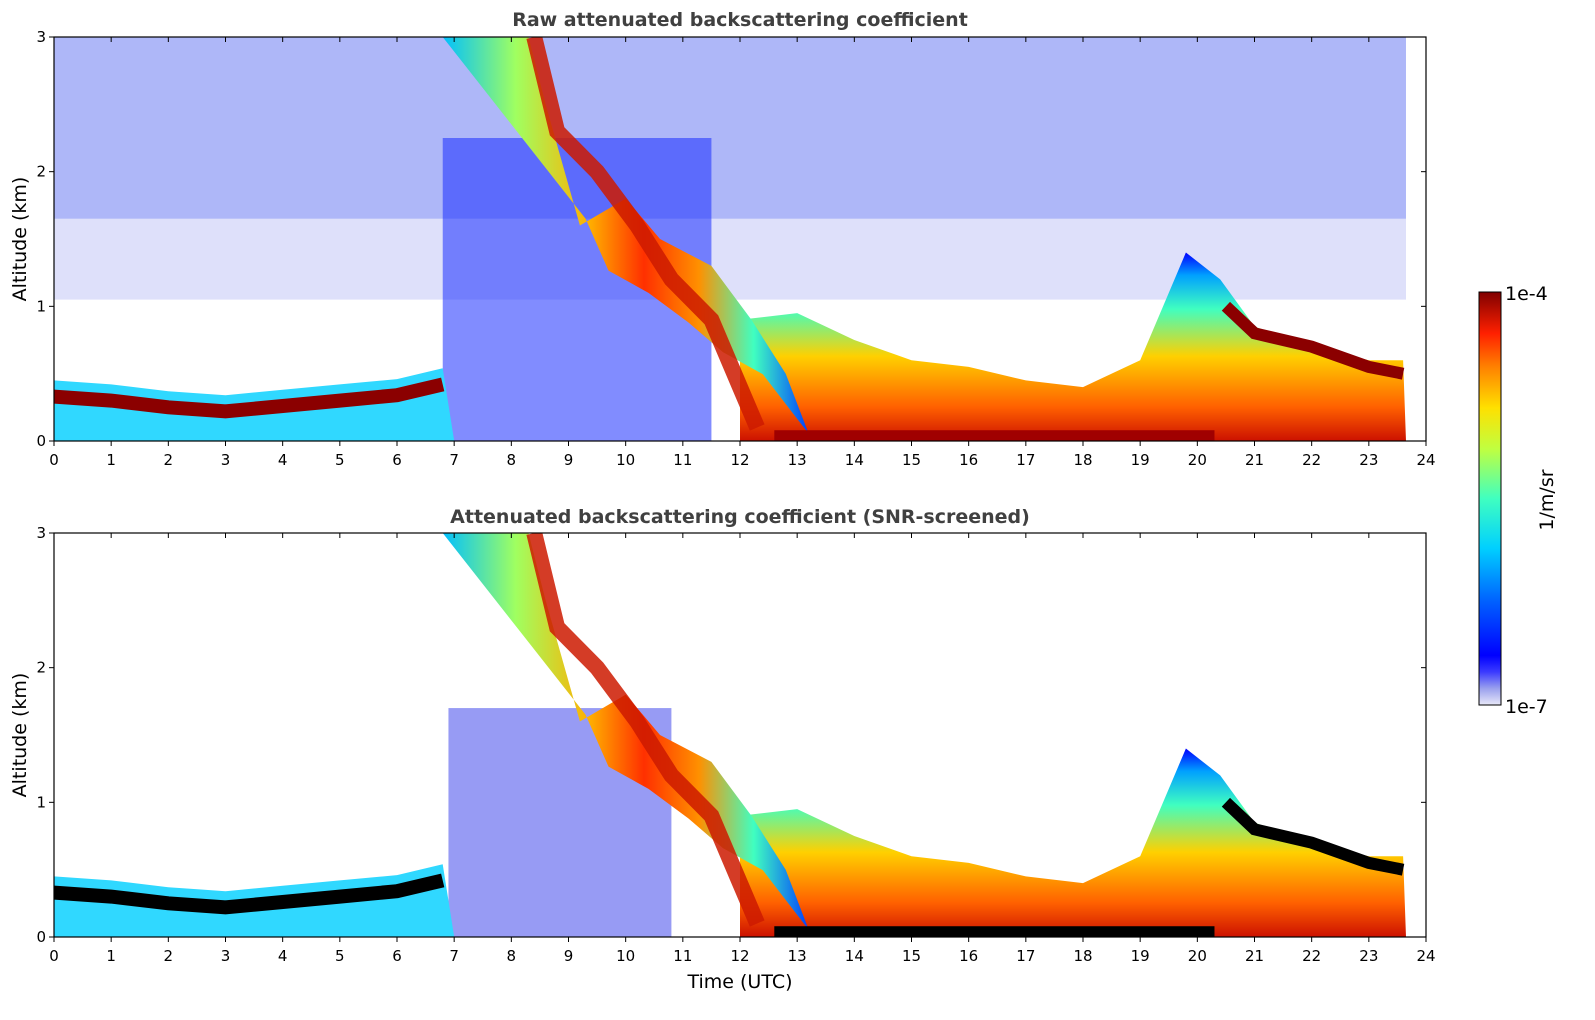 The width and height of the screenshot is (1595, 1020). What do you see at coordinates (1518, 500) in the screenshot?
I see `colorbar: 1e-4 1e-7 1/m/sr` at bounding box center [1518, 500].